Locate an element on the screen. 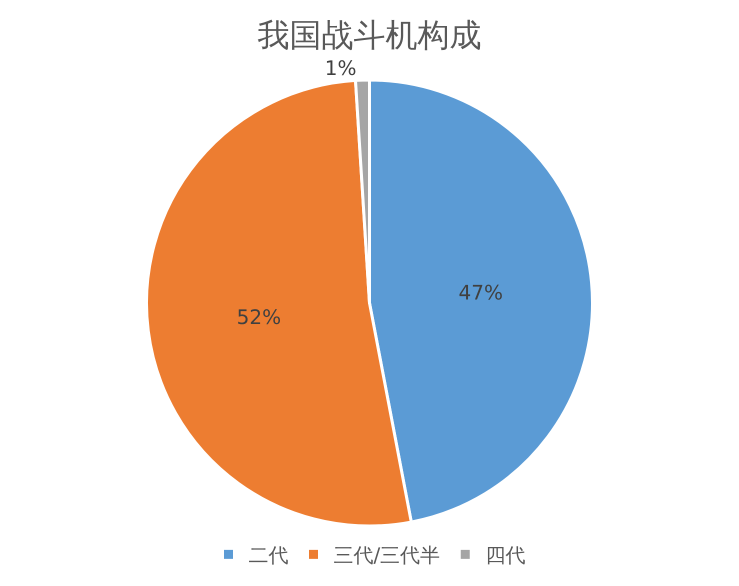  data-label: 52% is located at coordinates (259, 316).